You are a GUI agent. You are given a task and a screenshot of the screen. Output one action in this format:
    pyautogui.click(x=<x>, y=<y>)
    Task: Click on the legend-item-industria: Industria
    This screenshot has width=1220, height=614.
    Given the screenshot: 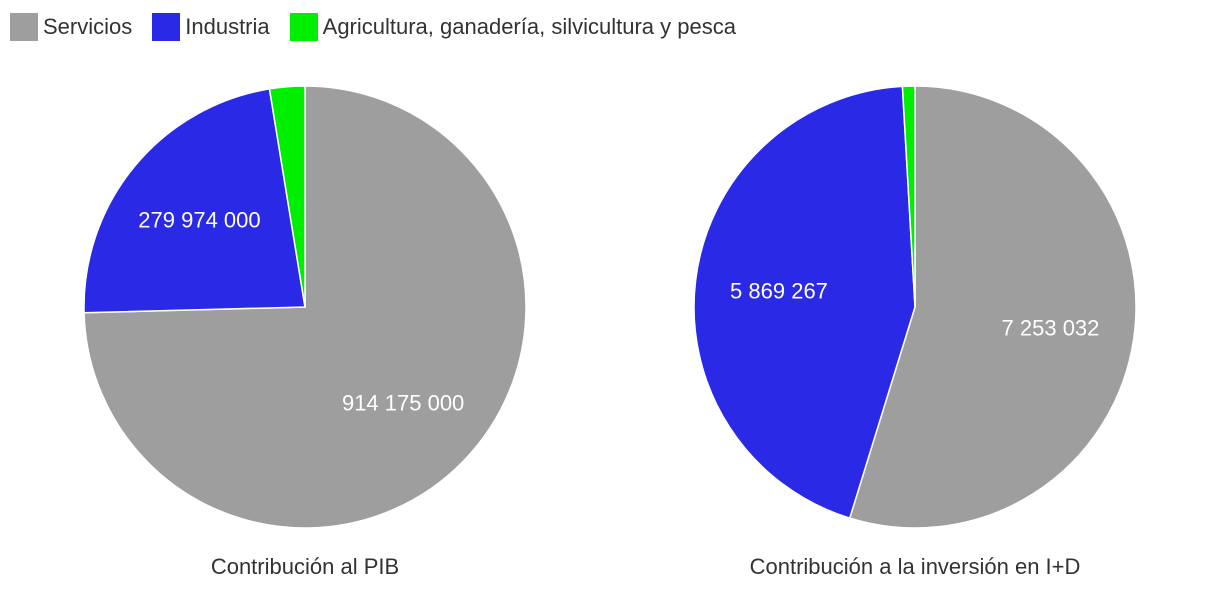 What is the action you would take?
    pyautogui.click(x=211, y=27)
    